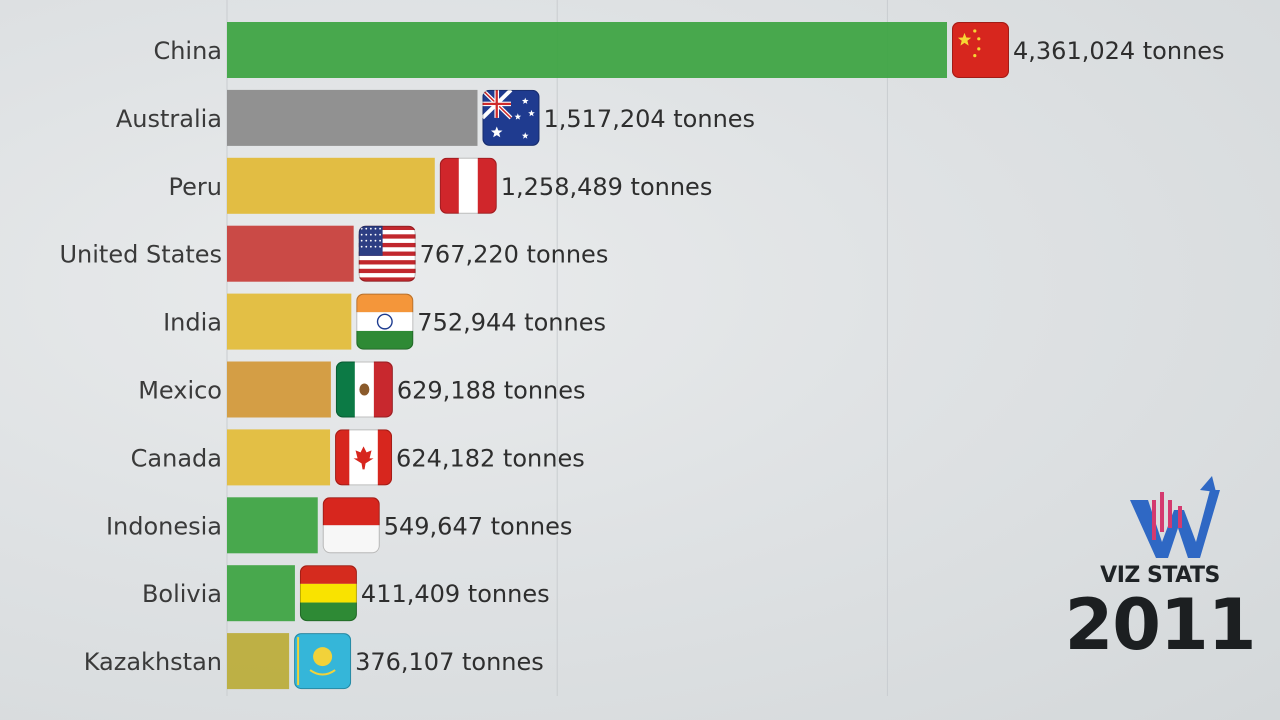  I want to click on value-label-bolivia: 411,409 tonnes, so click(455, 594).